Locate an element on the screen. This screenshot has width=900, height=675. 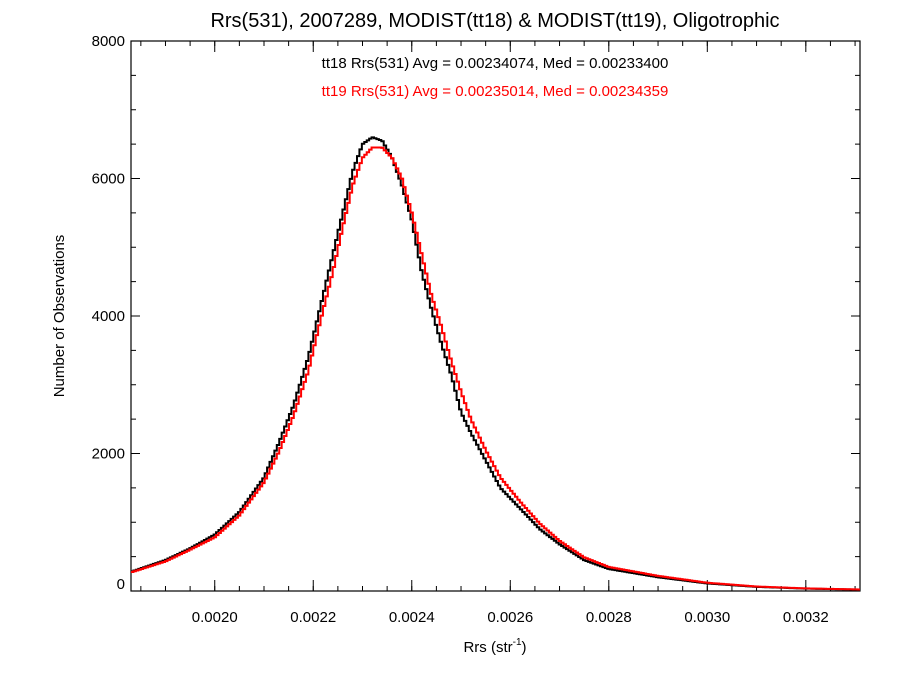
y-axis-label: Number of Observations is located at coordinates (59, 316).